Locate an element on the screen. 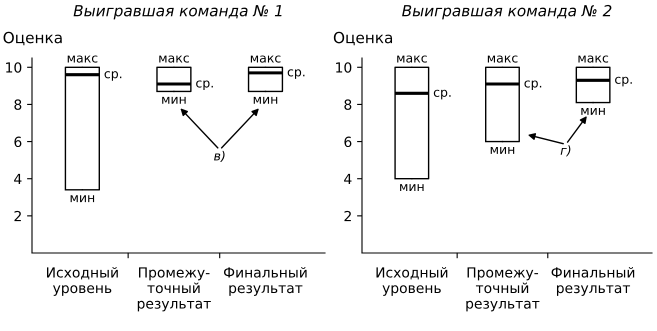  annotation: в) is located at coordinates (219, 156).